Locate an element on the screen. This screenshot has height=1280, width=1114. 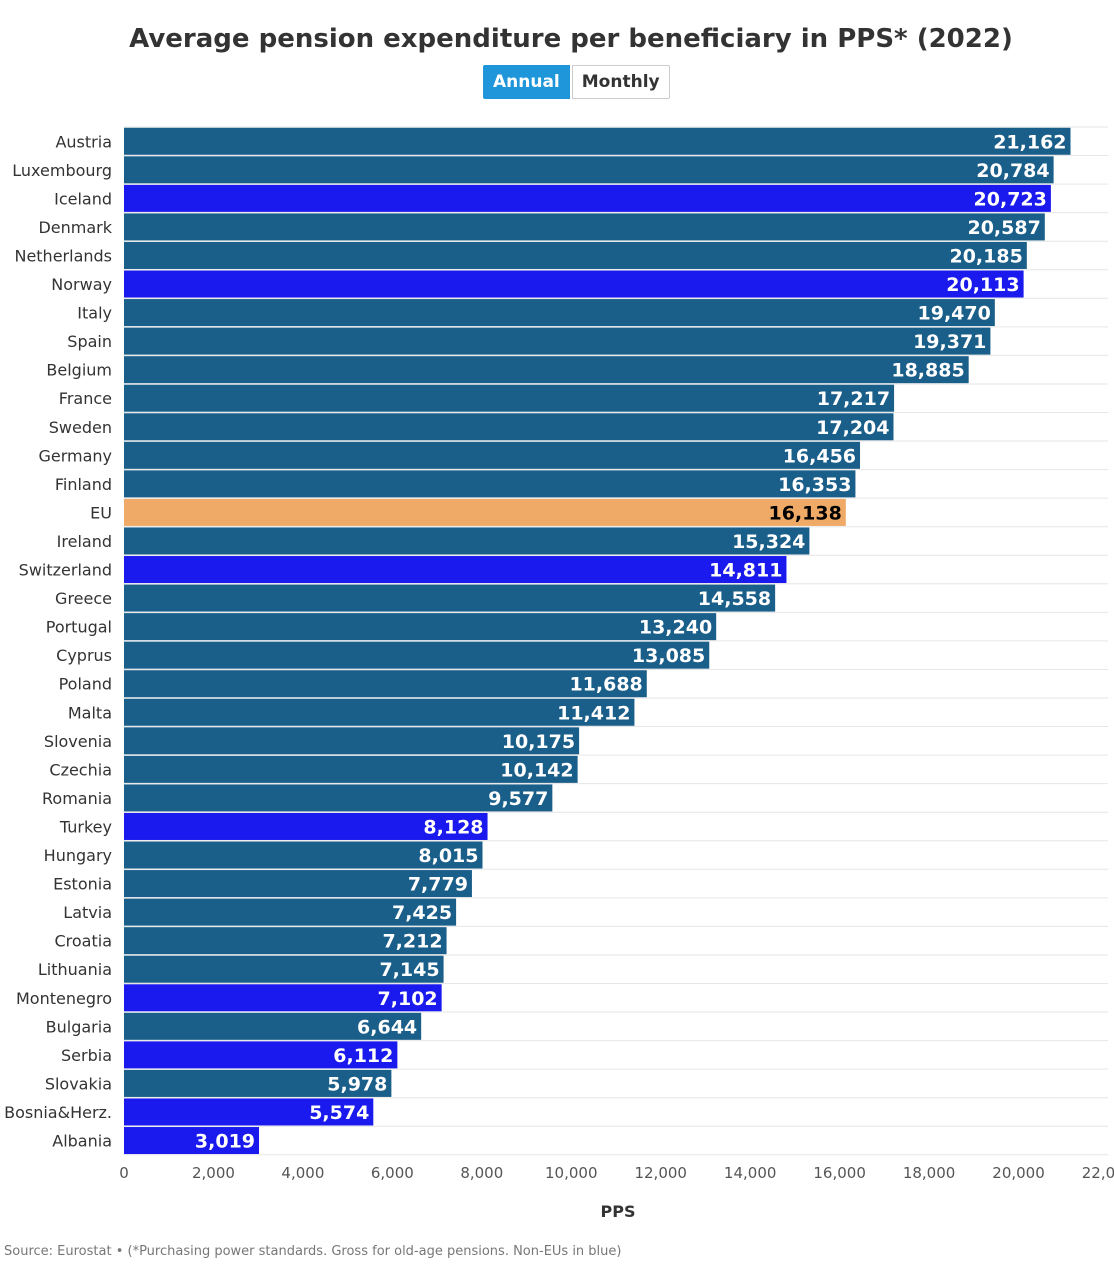
x-axis-title: PPS is located at coordinates (618, 1211).